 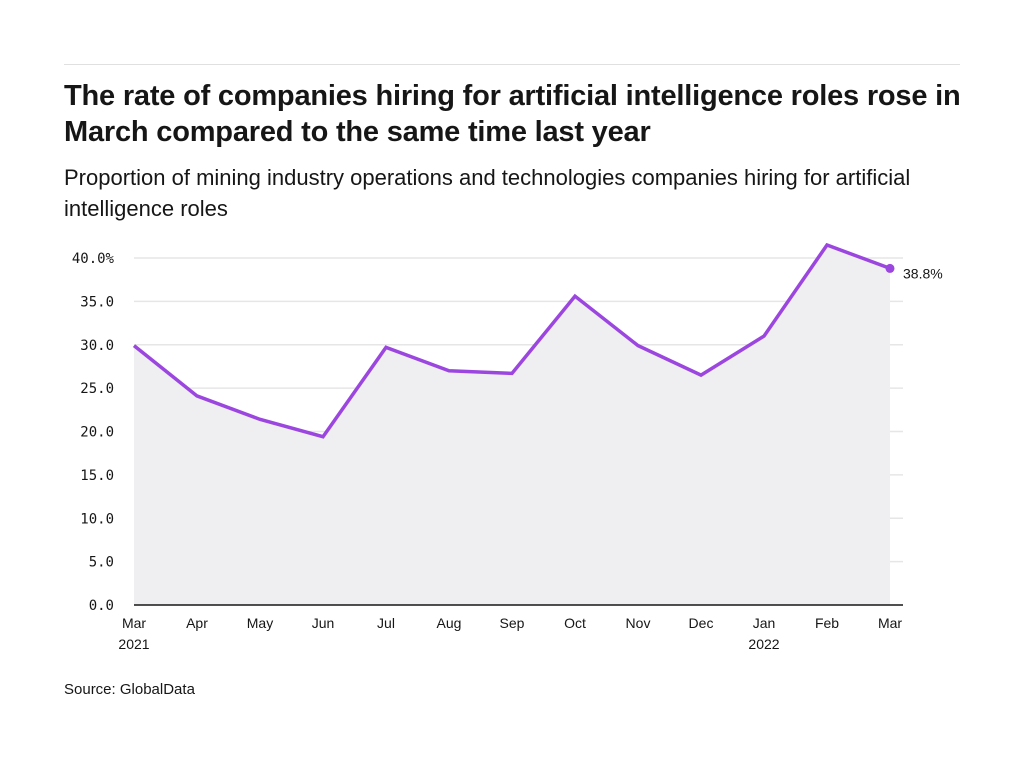 What do you see at coordinates (764, 623) in the screenshot?
I see `x-tick-label: Jan` at bounding box center [764, 623].